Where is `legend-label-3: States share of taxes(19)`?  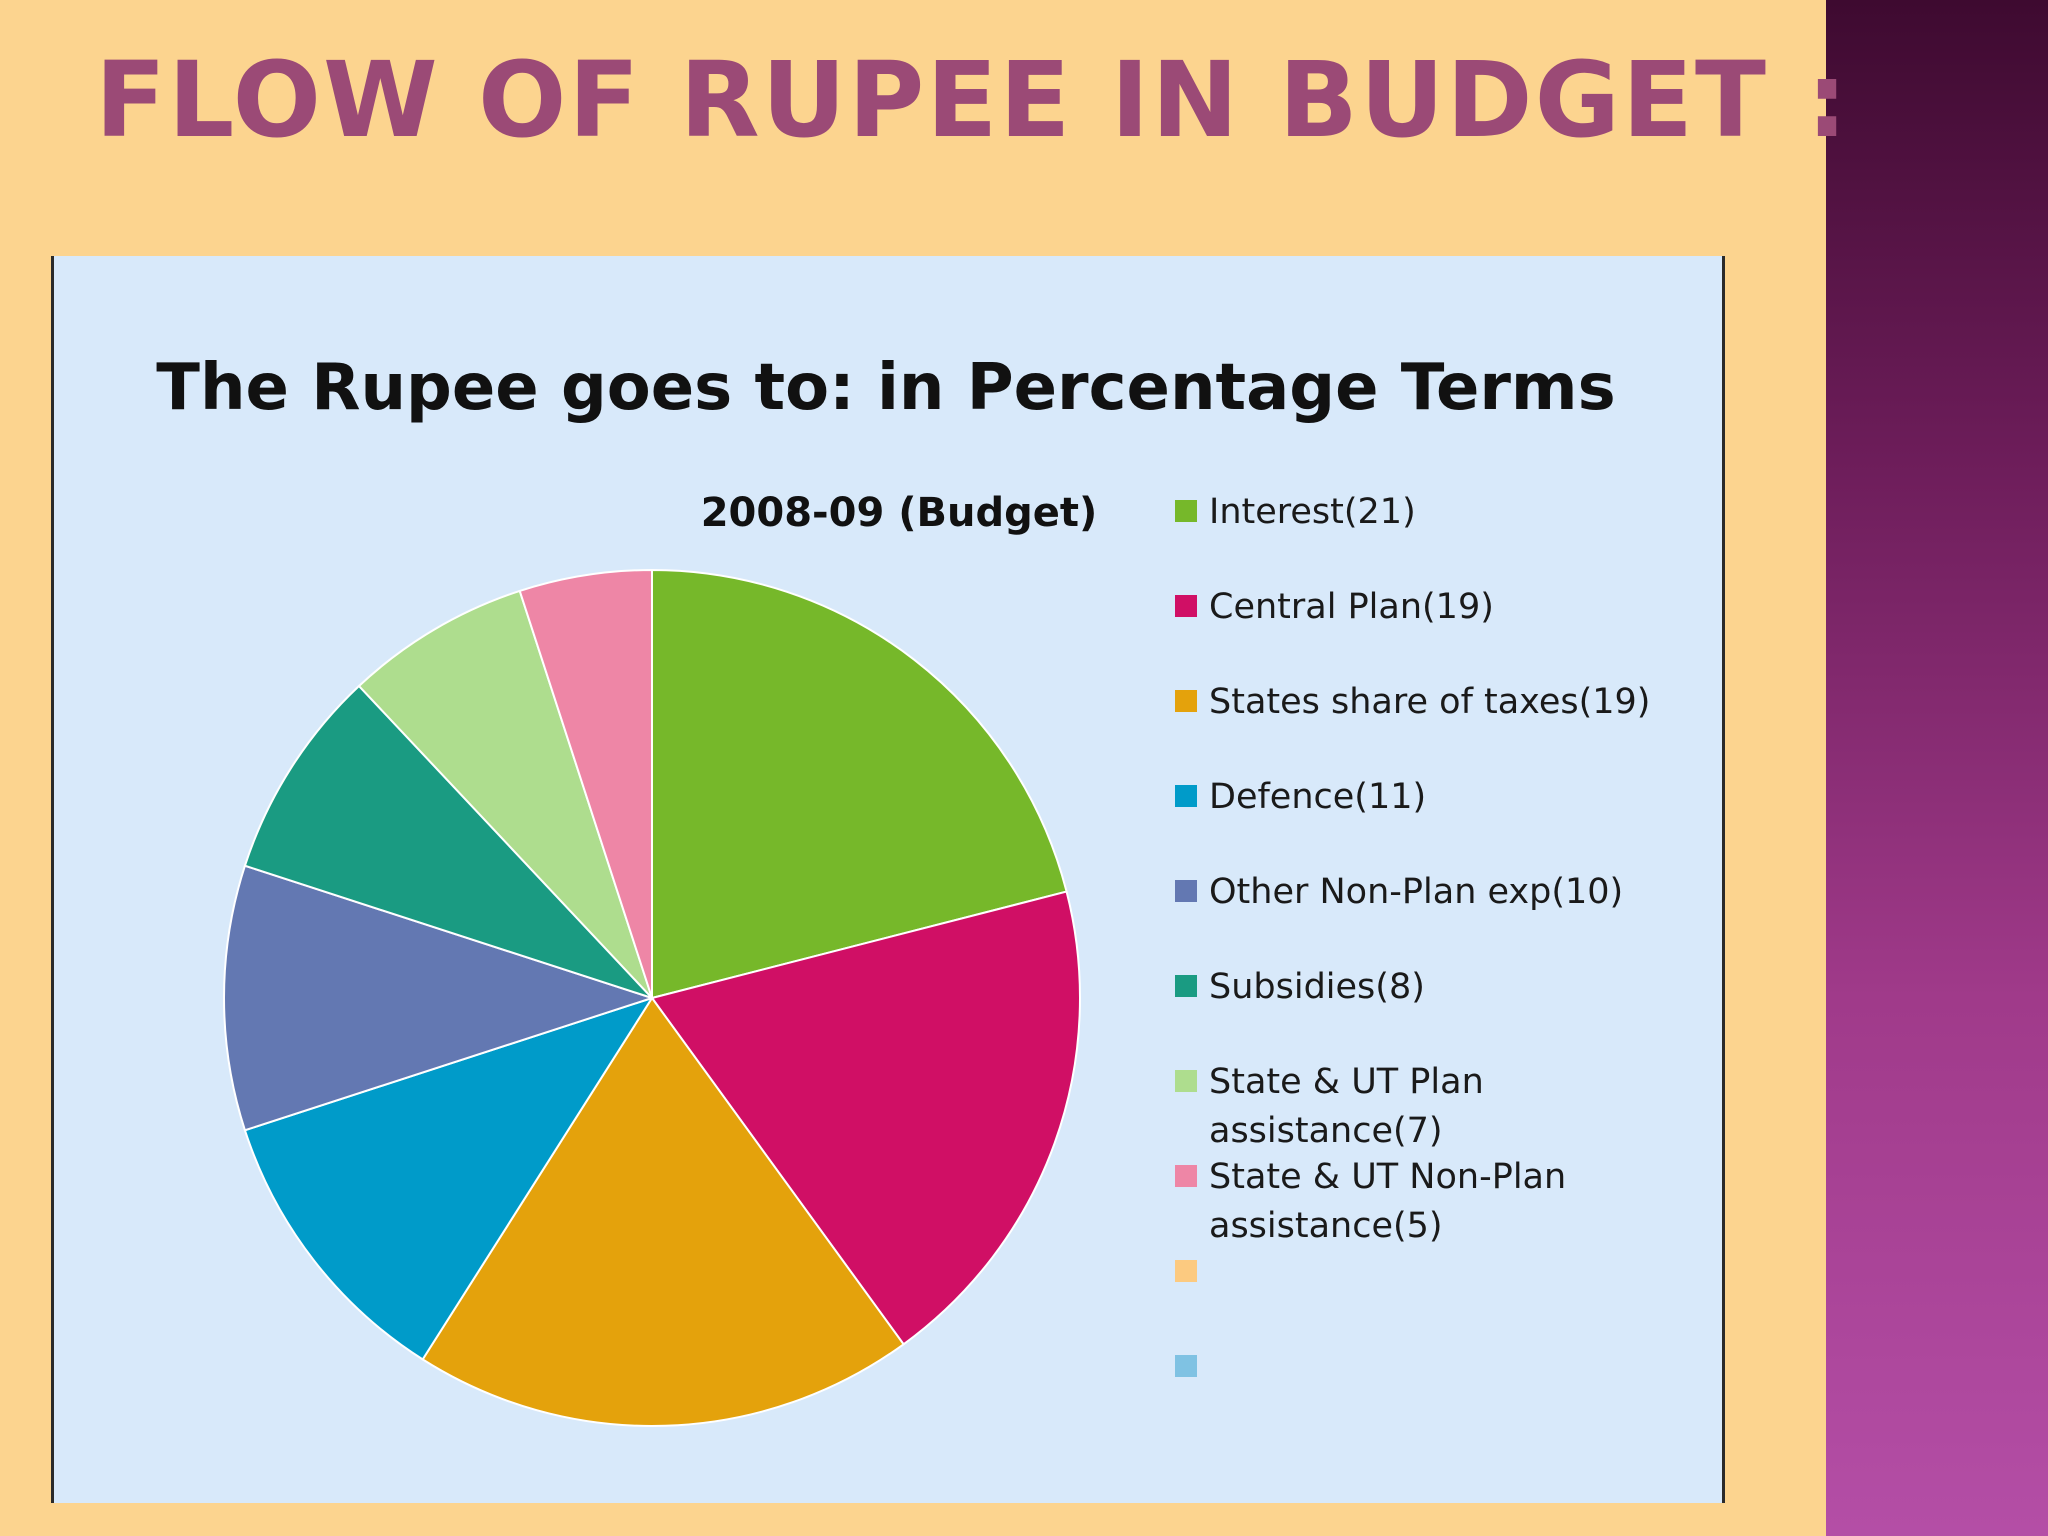 legend-label-3: States share of taxes(19) is located at coordinates (1429, 702).